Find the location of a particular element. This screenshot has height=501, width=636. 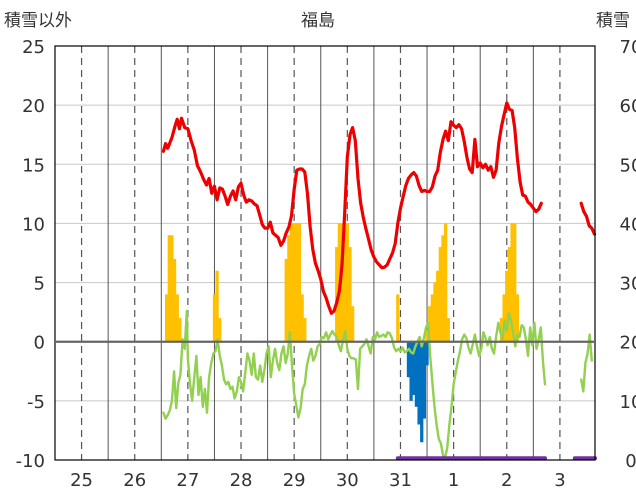

x-tick-label: 30 is located at coordinates (347, 480).